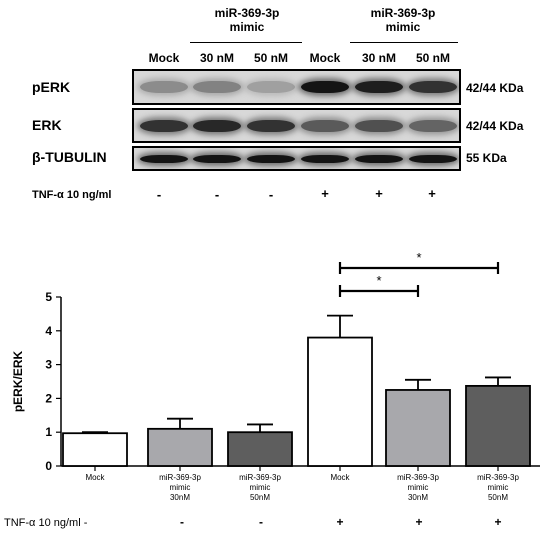  I want to click on group-header-2-underline, so click(404, 42).